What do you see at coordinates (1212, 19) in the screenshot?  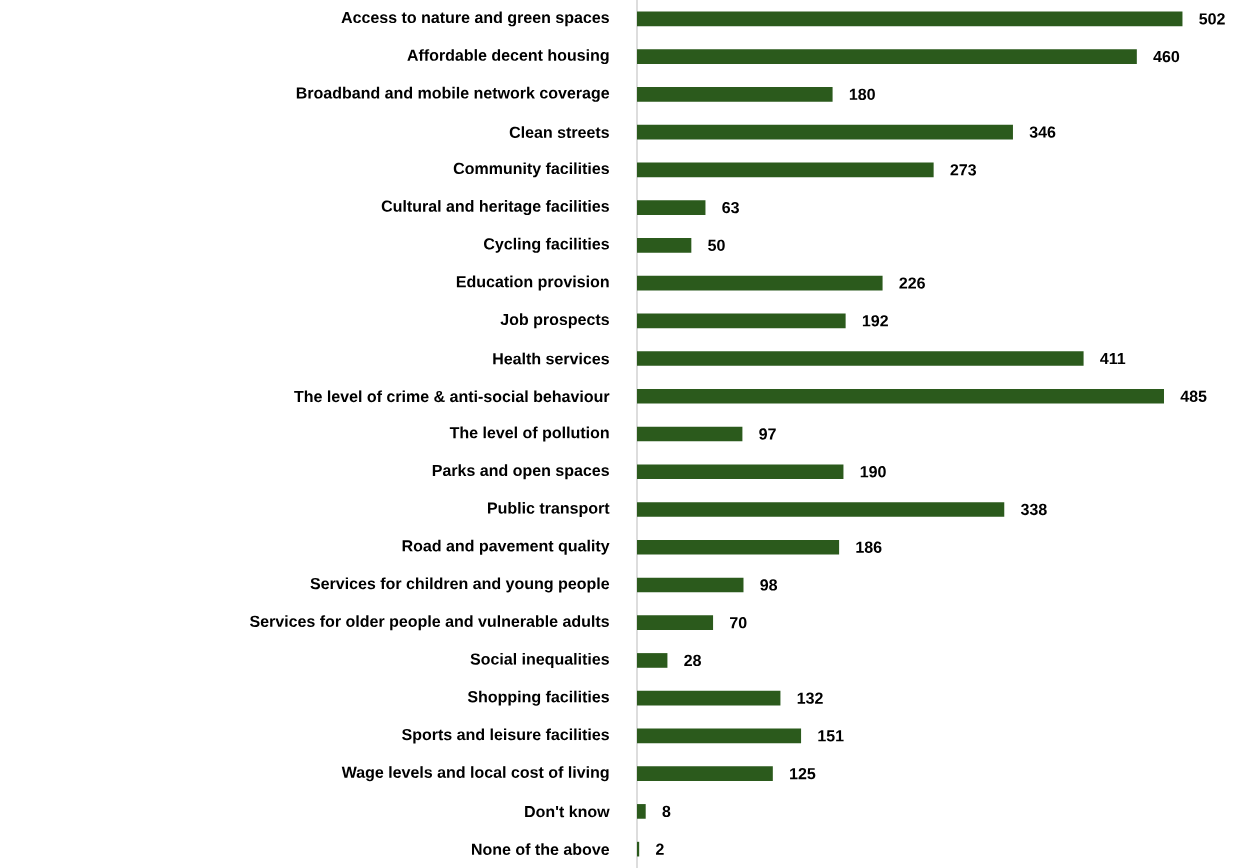 I see `data-label: 502` at bounding box center [1212, 19].